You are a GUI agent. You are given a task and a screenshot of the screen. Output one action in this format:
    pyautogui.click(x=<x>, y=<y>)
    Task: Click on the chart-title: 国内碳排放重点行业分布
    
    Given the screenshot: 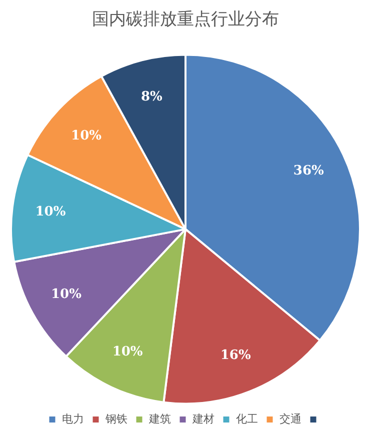 What is the action you would take?
    pyautogui.click(x=185, y=20)
    